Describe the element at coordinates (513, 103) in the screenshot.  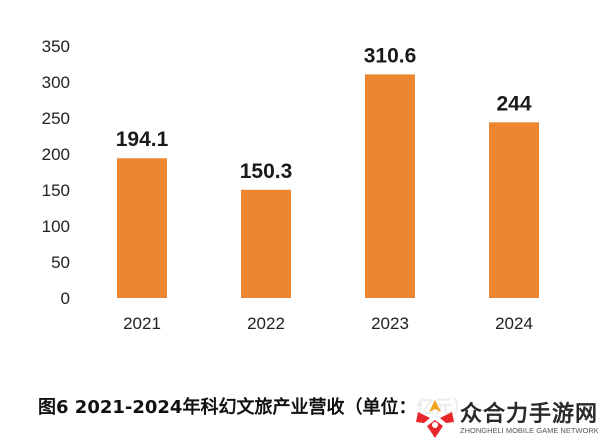
I see `data-label: 244` at that location.